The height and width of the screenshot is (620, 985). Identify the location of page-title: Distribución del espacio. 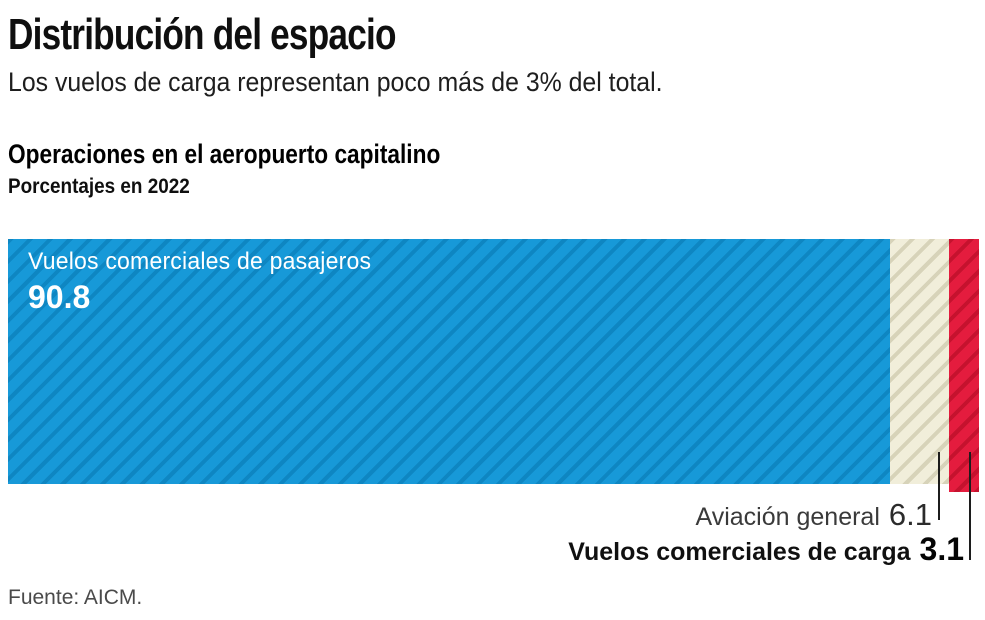
(202, 34).